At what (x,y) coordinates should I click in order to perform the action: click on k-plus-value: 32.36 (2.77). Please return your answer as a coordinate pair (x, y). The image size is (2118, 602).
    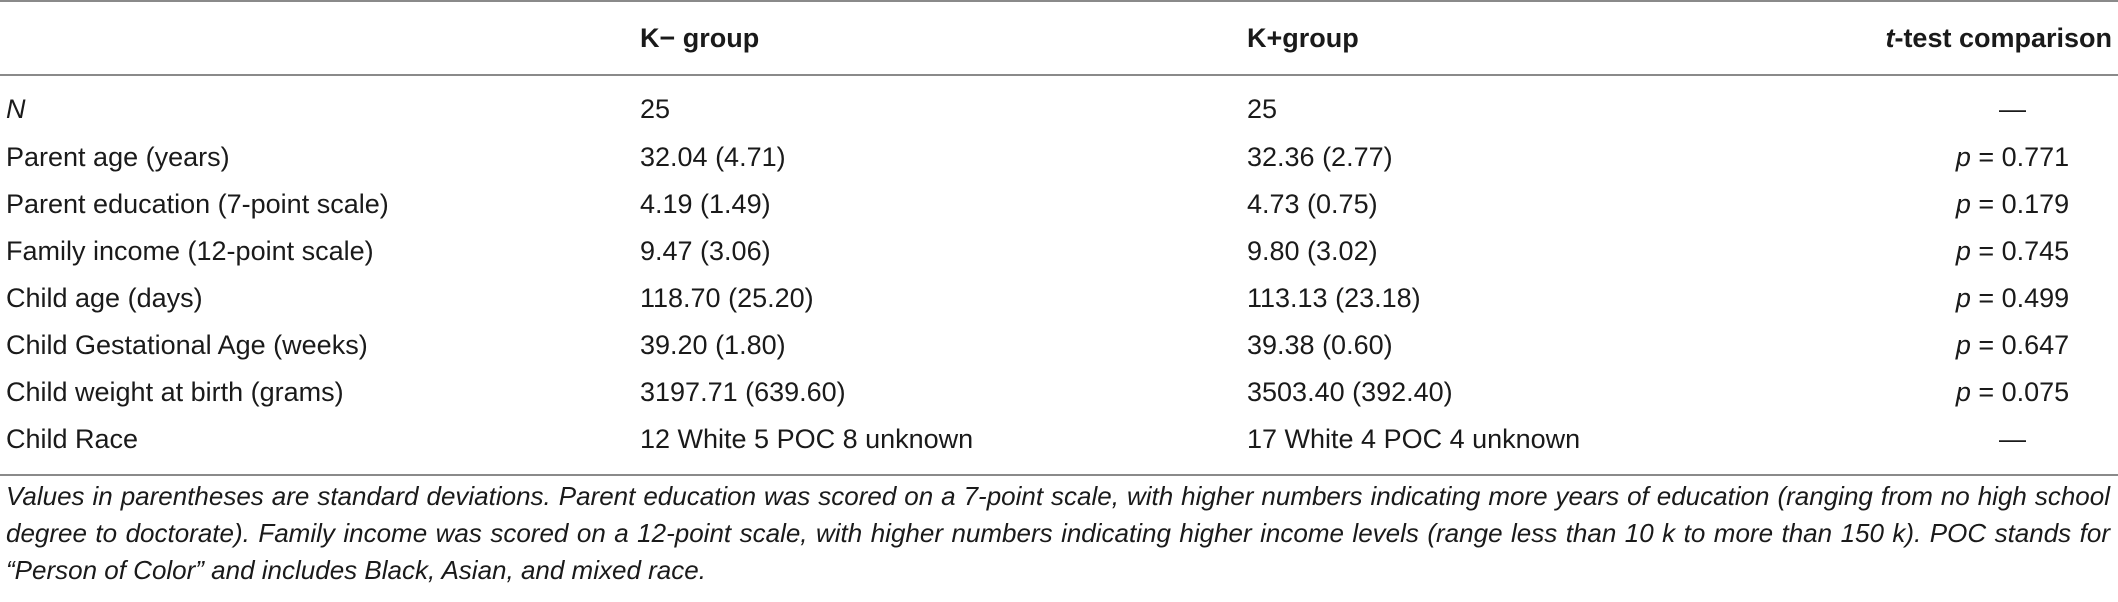
    Looking at the image, I should click on (1320, 157).